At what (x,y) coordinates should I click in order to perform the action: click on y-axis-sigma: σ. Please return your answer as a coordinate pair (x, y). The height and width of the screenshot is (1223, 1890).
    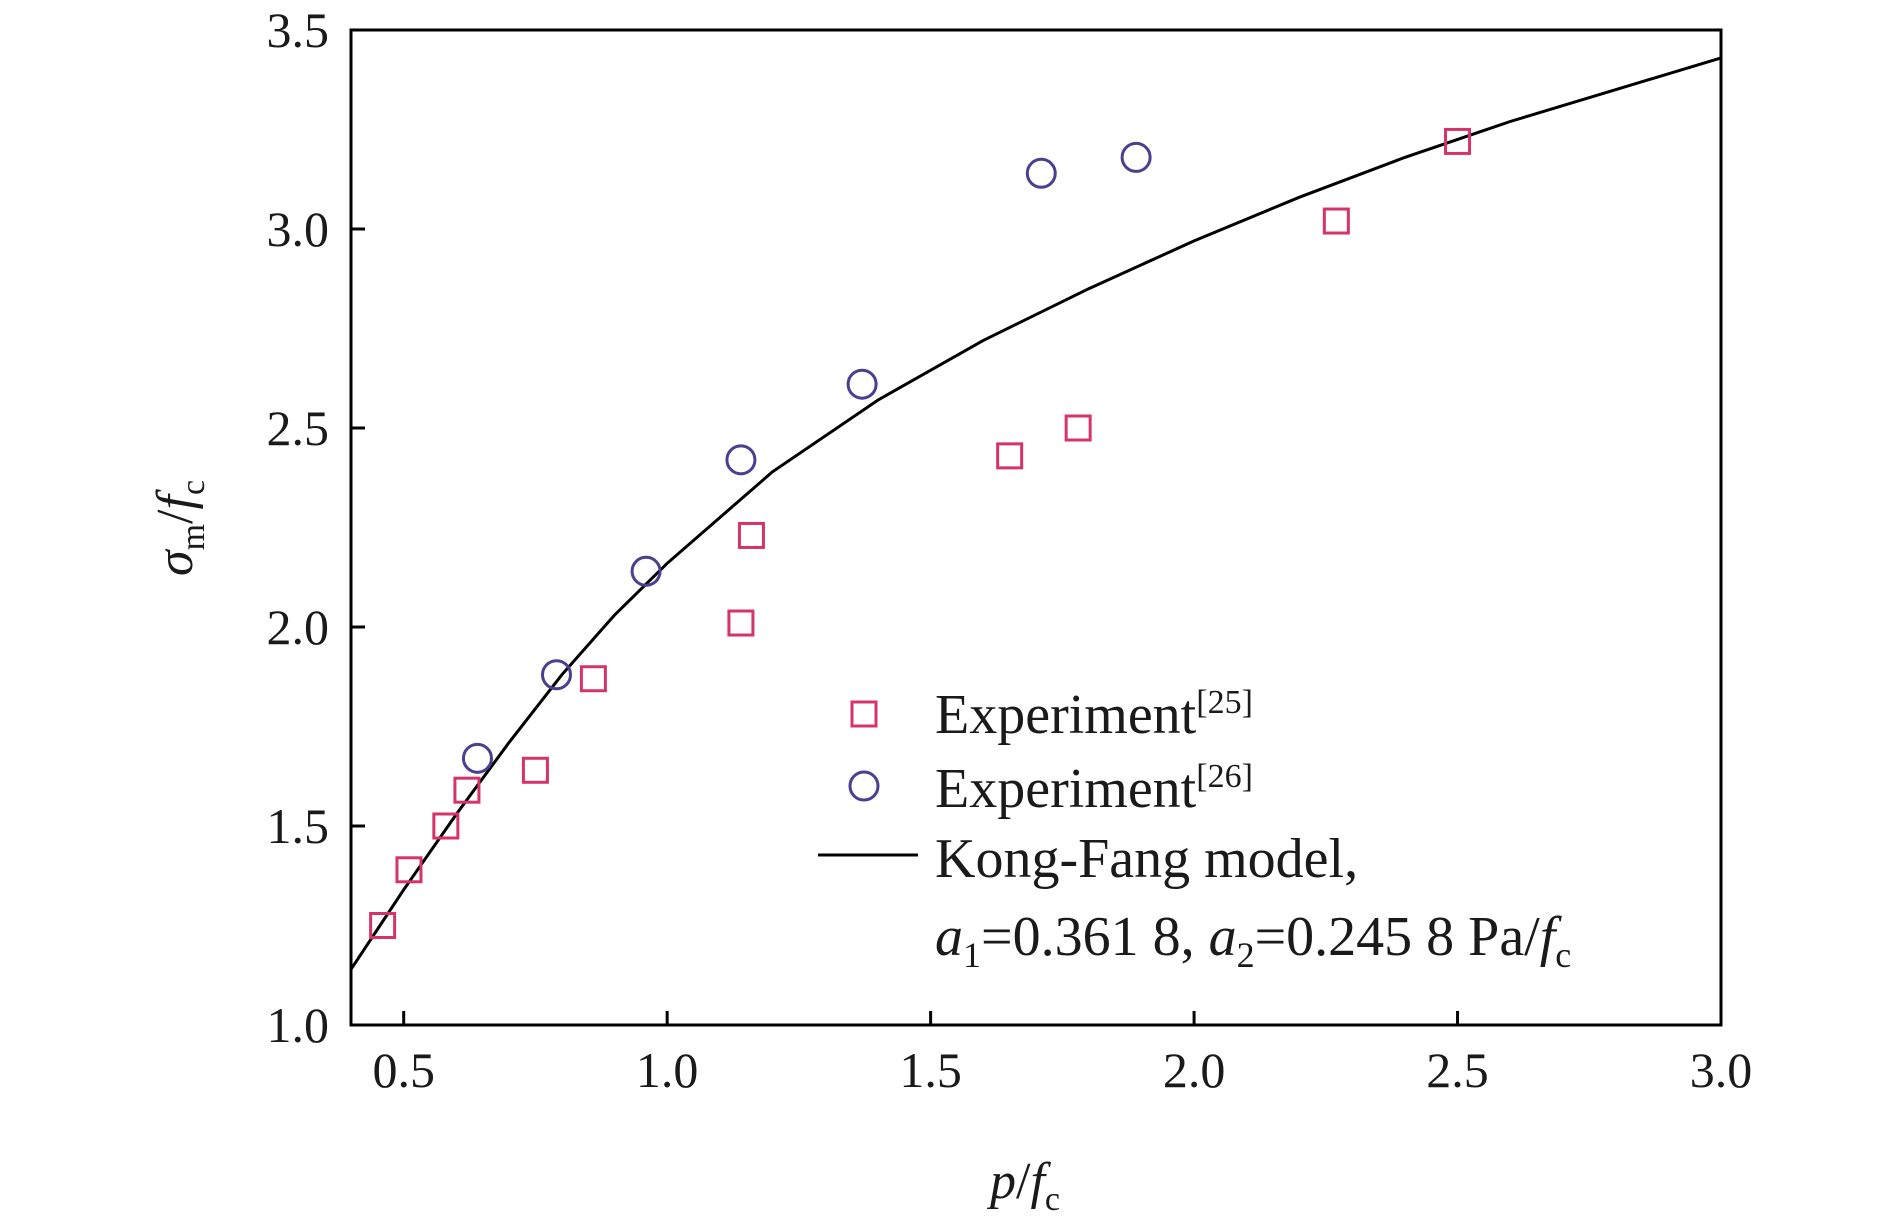
    Looking at the image, I should click on (175, 562).